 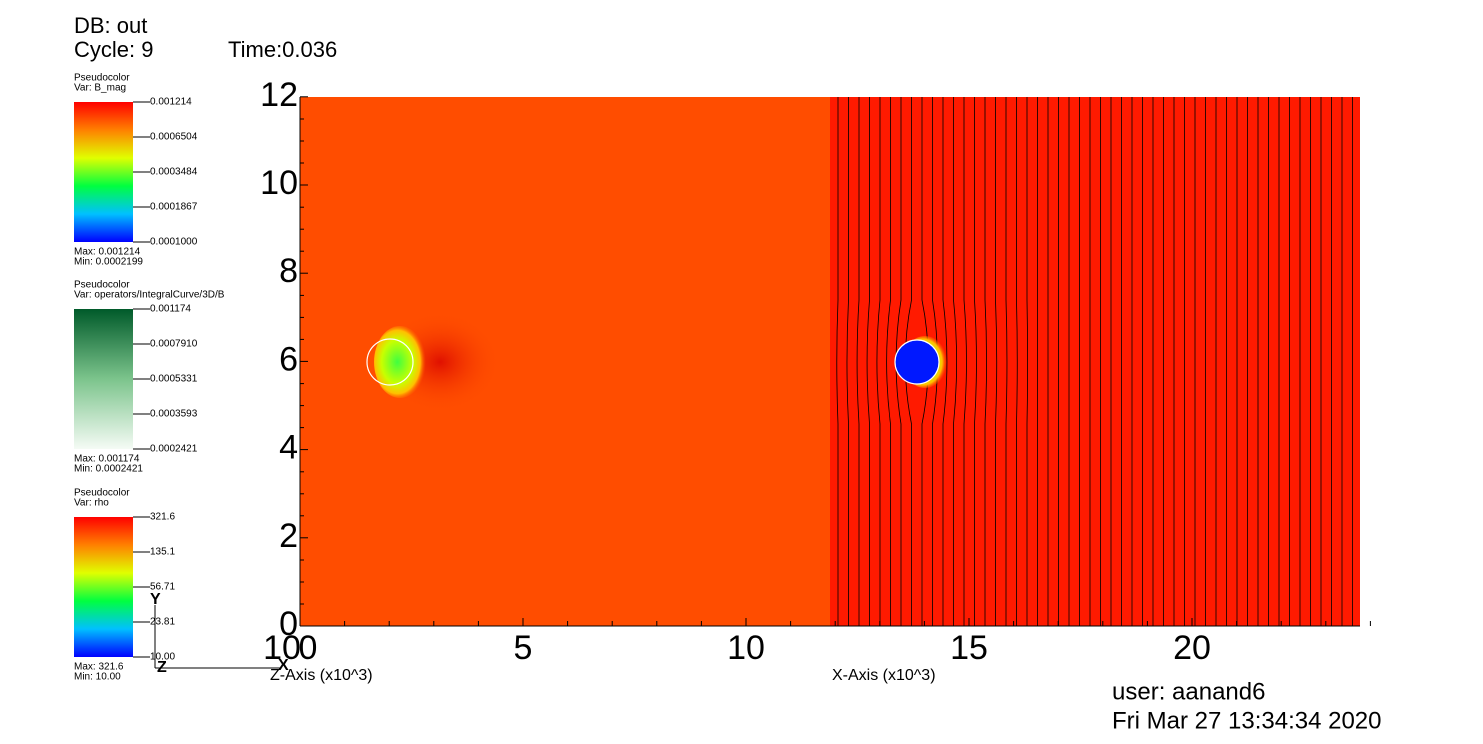 I want to click on x-tick-label: 0, so click(x=308, y=648).